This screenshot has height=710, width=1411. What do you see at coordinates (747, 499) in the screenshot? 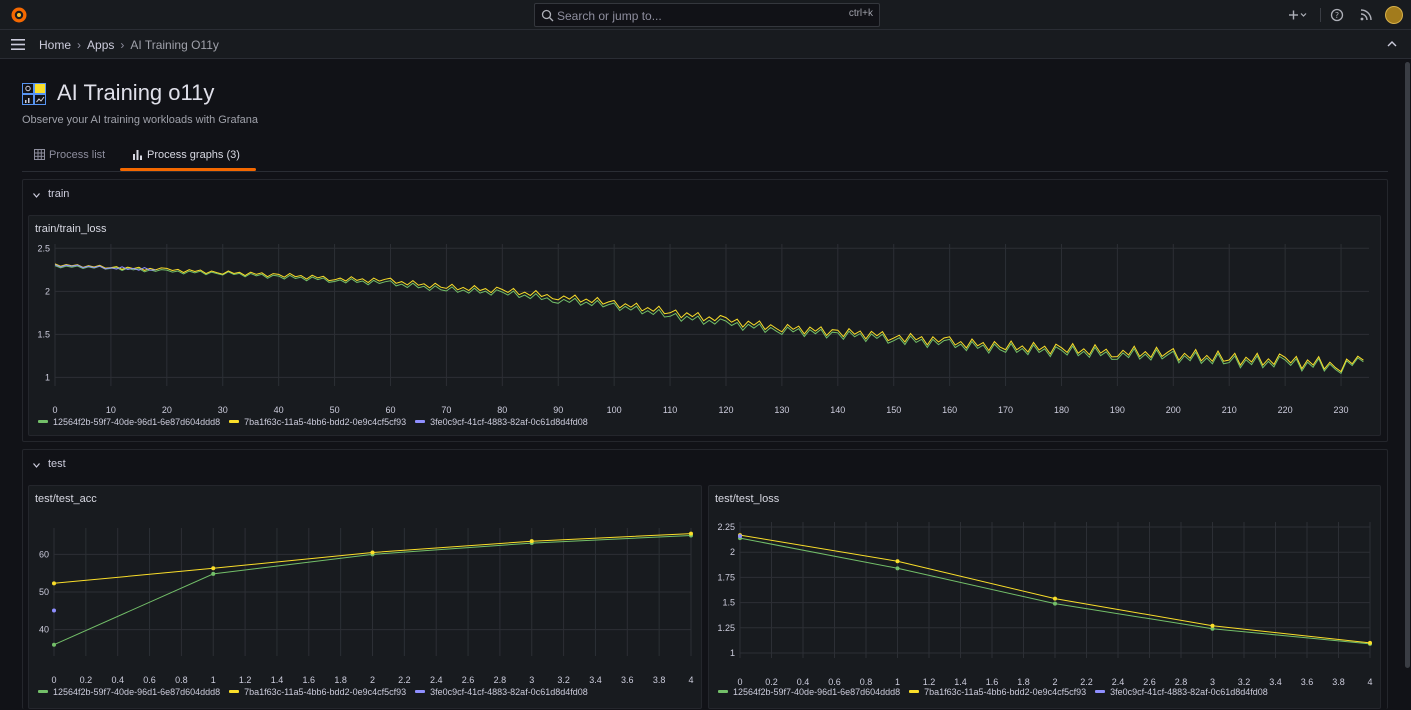
I see `panel-title: test/test_loss` at bounding box center [747, 499].